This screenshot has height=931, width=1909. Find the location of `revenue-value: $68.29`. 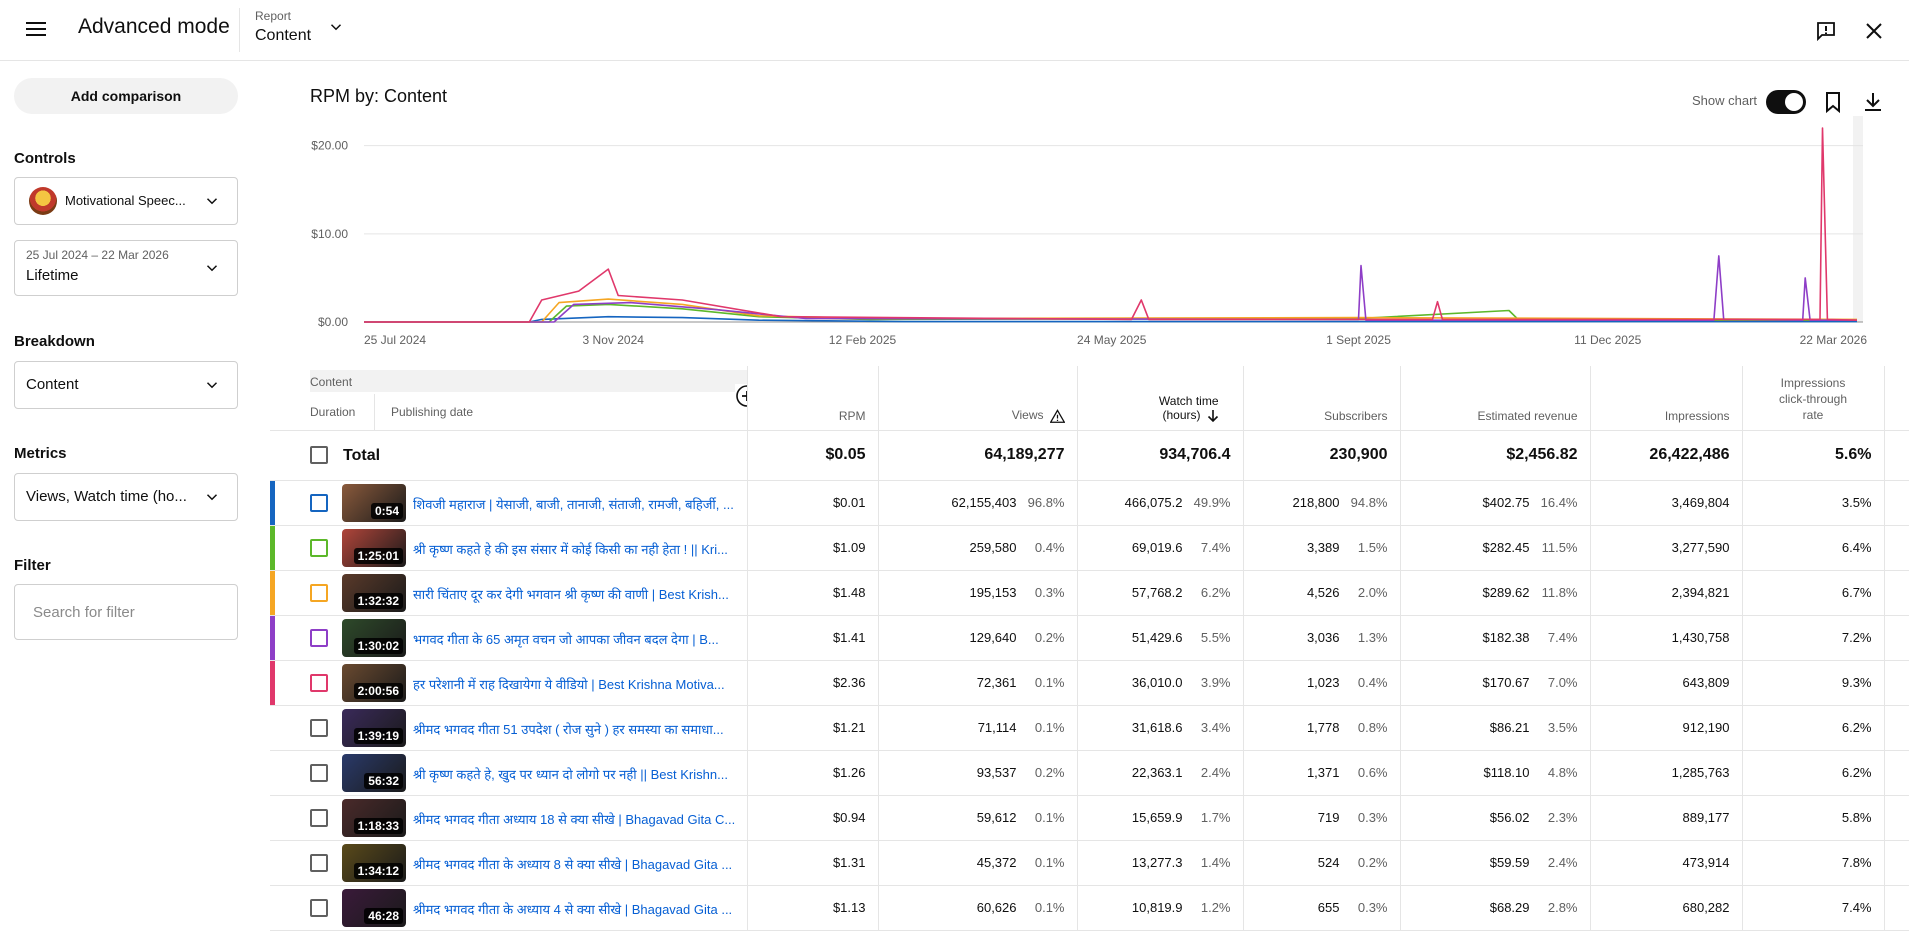

revenue-value: $68.29 is located at coordinates (1509, 907).